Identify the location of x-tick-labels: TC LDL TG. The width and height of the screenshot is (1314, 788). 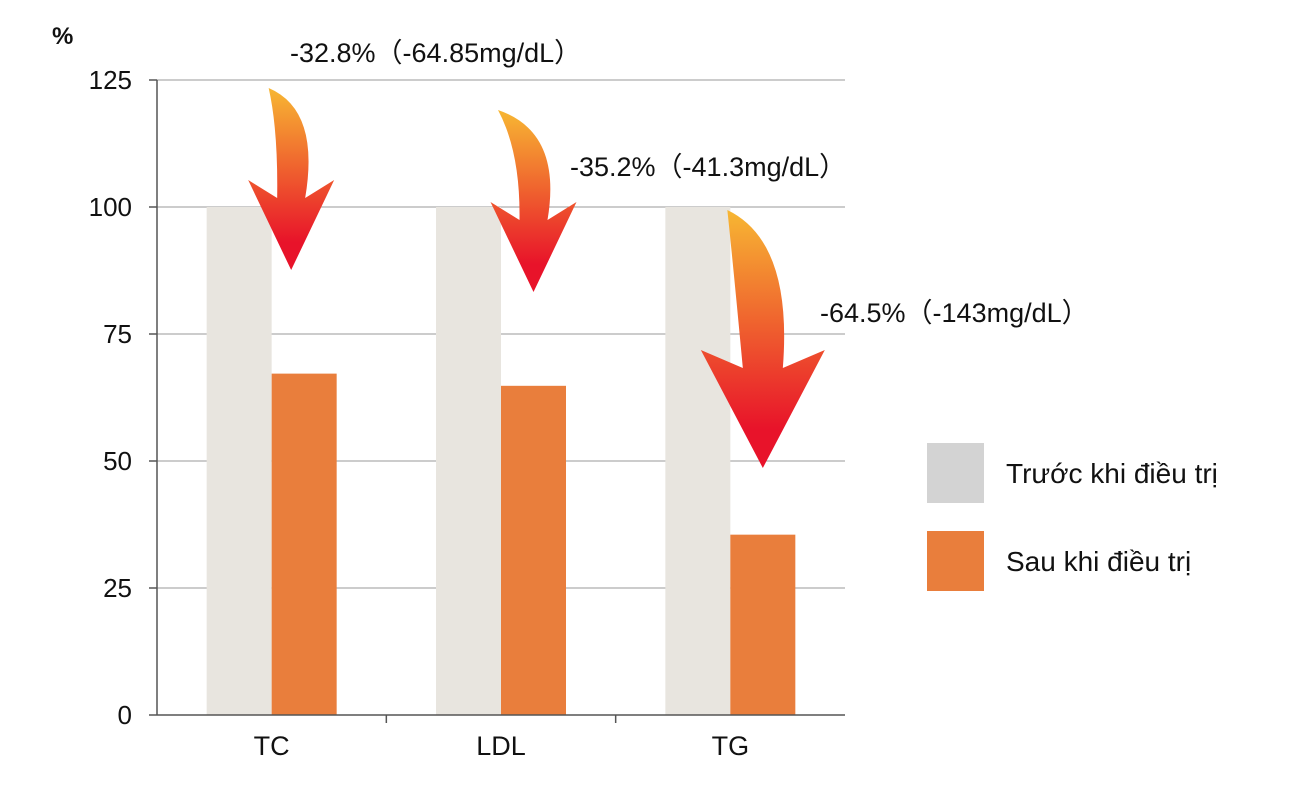
(501, 746).